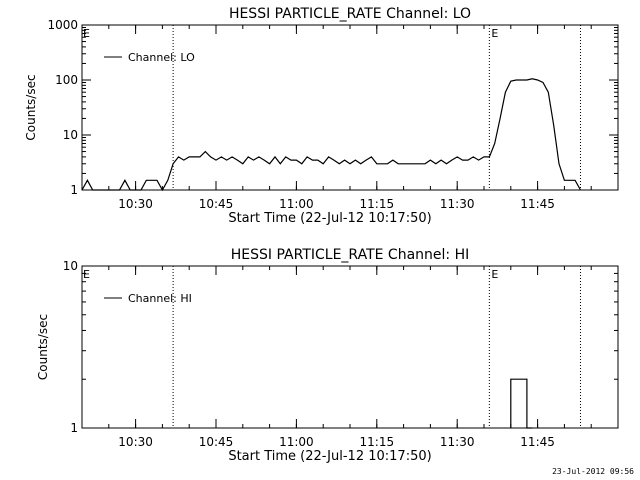 The width and height of the screenshot is (640, 480). I want to click on y-axis-label-hi: Counts/sec, so click(43, 347).